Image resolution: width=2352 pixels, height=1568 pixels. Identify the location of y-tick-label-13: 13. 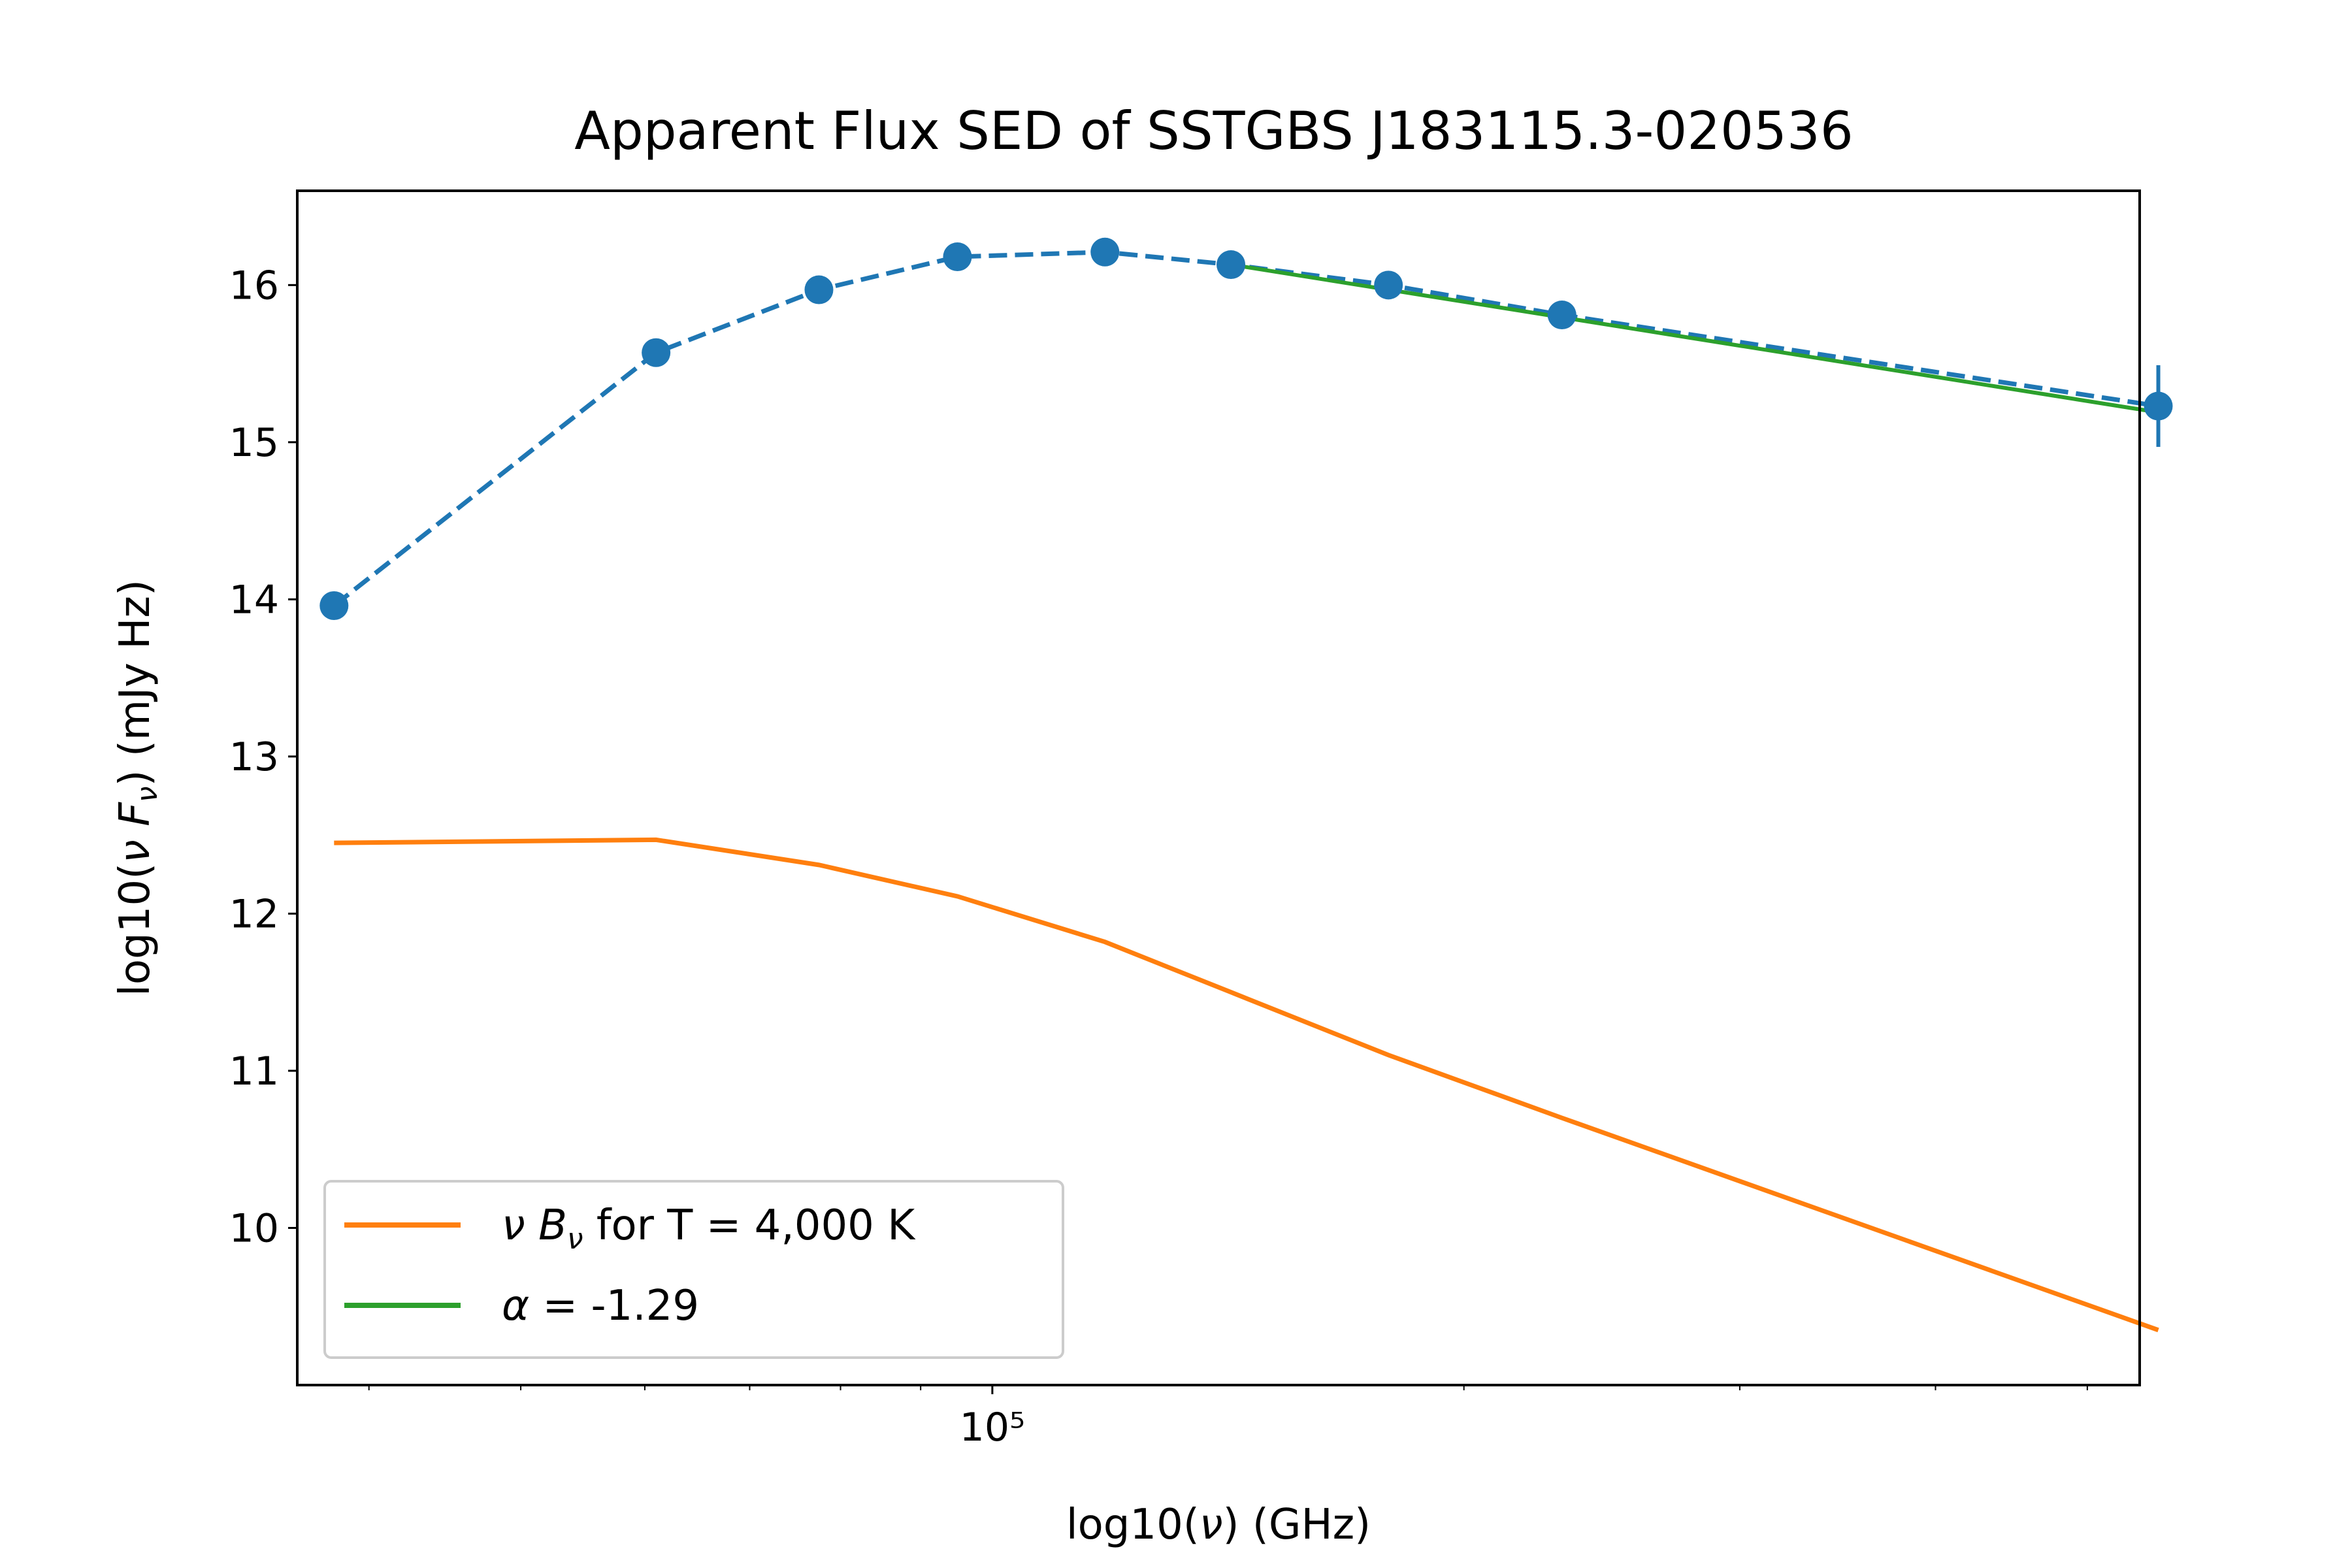
(254, 757).